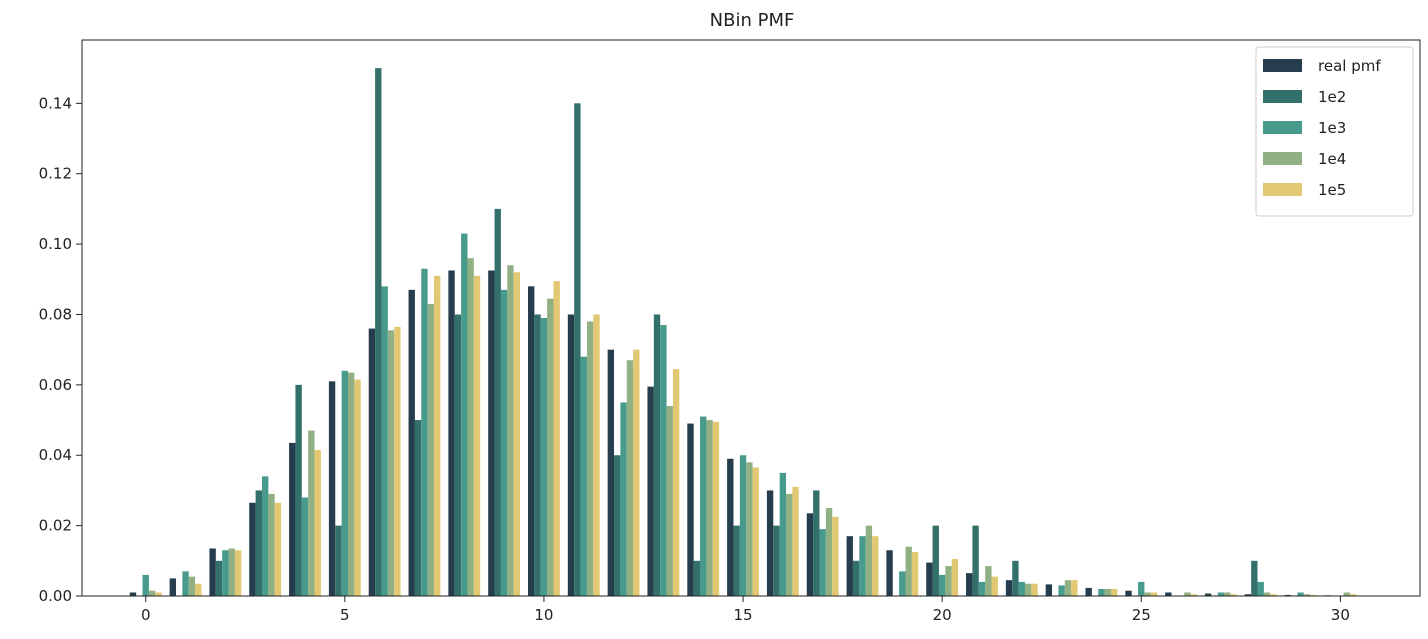  What do you see at coordinates (752, 20) in the screenshot?
I see `chart-title: NBin PMF` at bounding box center [752, 20].